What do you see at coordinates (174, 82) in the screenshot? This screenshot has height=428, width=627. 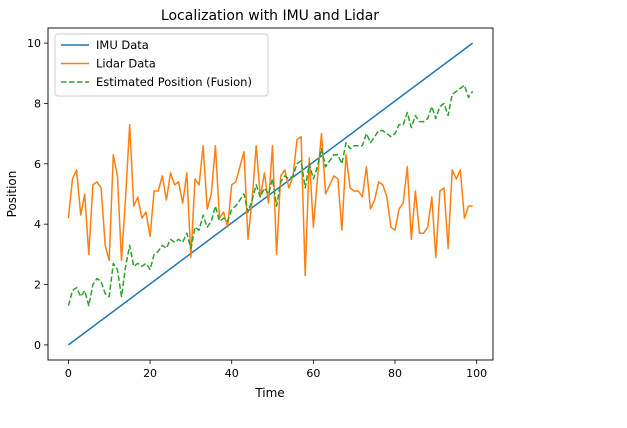 I see `legend-label: Estimated Position (Fusion)` at bounding box center [174, 82].